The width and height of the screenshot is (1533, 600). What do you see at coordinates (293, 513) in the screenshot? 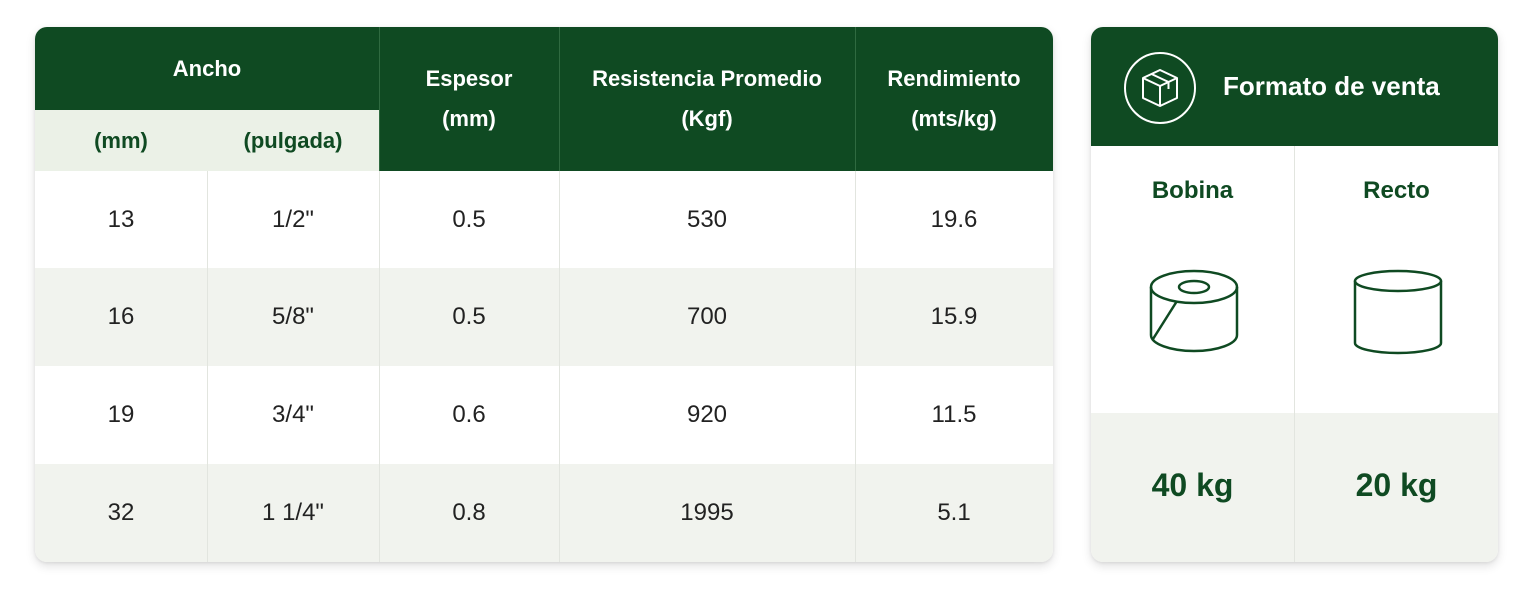
I see `cell-pulgada: 1 1/4"` at bounding box center [293, 513].